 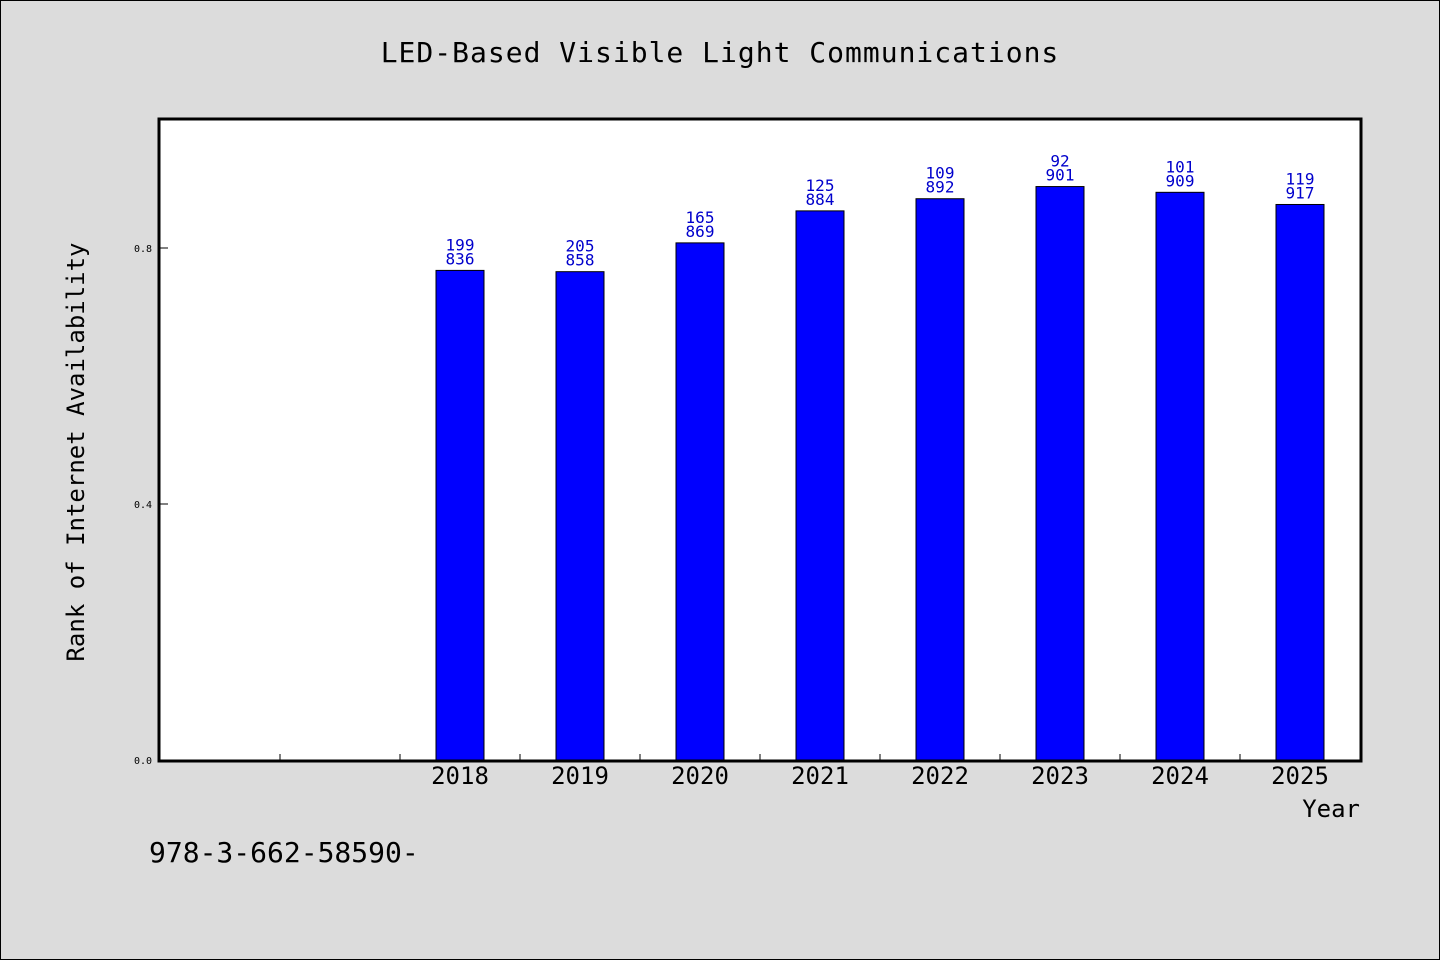 I want to click on bar-2019, so click(x=580, y=516).